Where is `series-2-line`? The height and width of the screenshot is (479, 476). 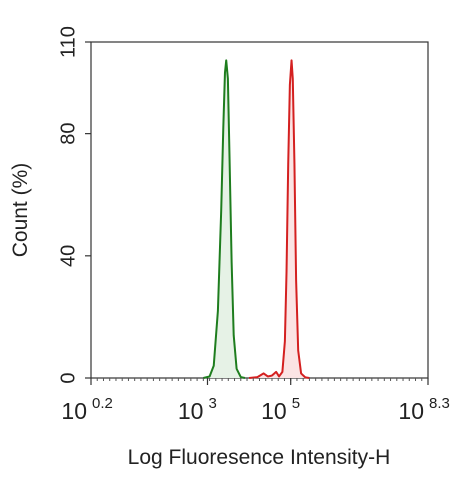 series-2-line is located at coordinates (279, 219).